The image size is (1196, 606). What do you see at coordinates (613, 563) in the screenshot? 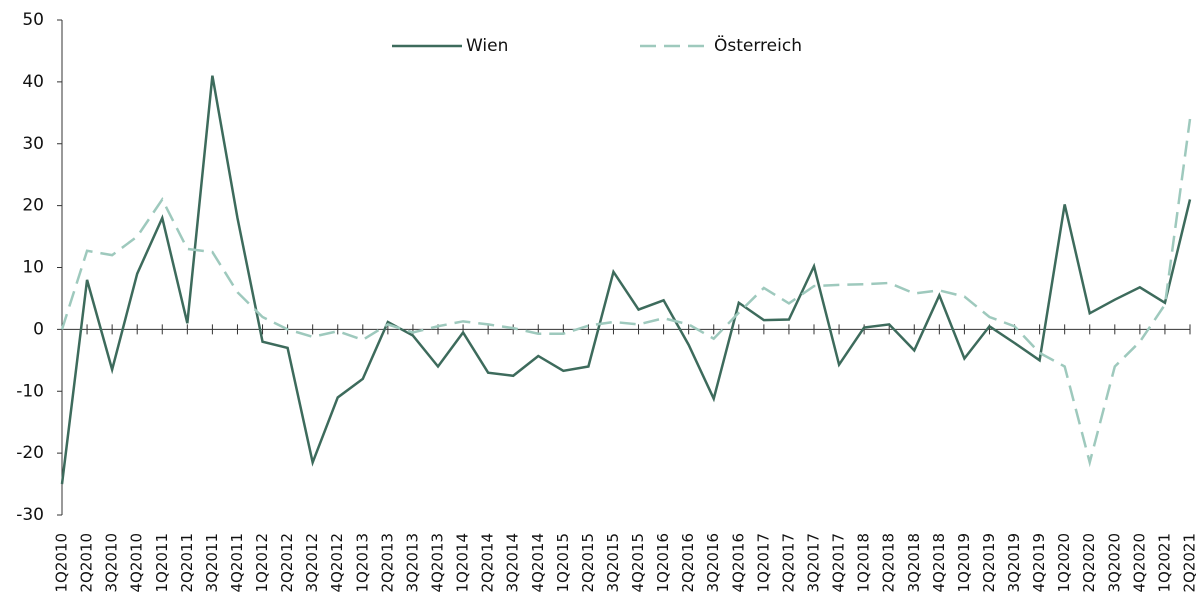
I see `x-tick-label: 3Q2015` at bounding box center [613, 563].